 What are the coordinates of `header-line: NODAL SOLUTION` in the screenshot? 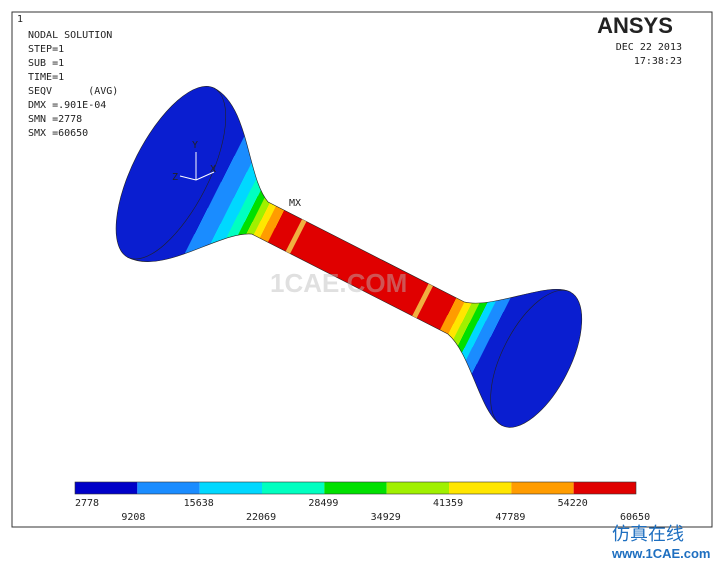 It's located at (70, 35).